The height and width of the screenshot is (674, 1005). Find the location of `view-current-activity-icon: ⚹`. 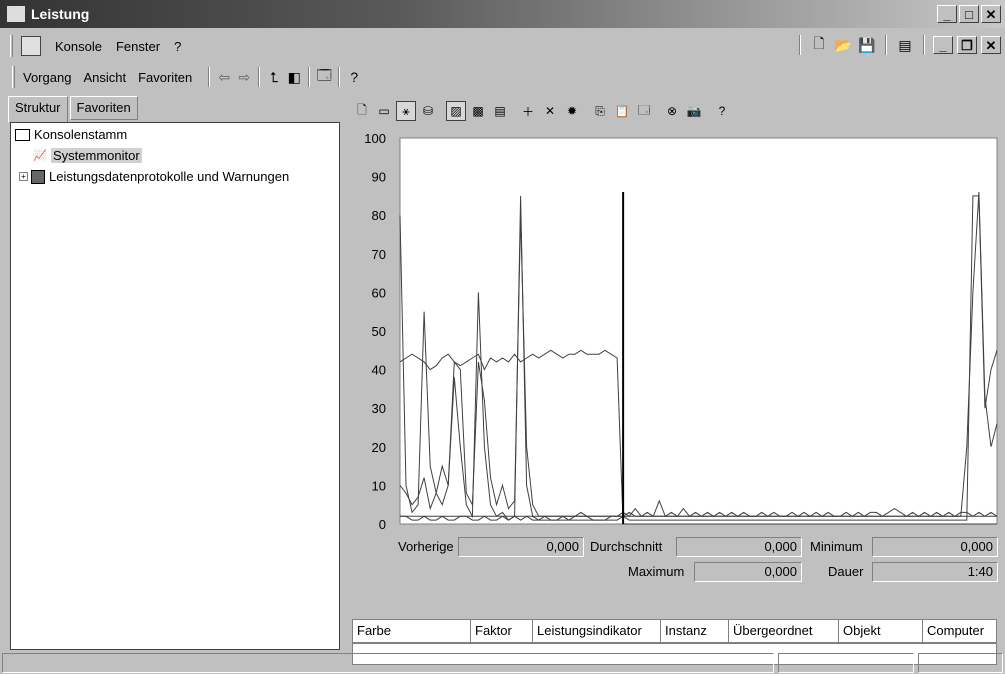

view-current-activity-icon: ⚹ is located at coordinates (406, 111).